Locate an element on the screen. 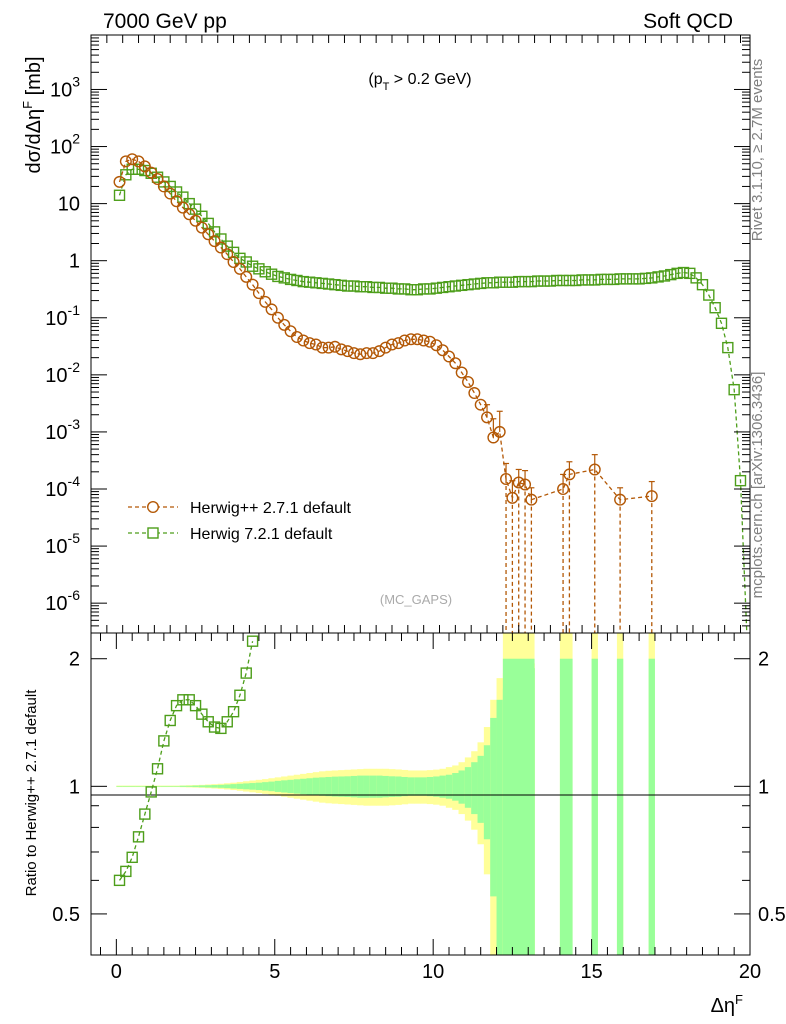 The height and width of the screenshot is (1024, 786). header-right: Soft QCD is located at coordinates (688, 21).